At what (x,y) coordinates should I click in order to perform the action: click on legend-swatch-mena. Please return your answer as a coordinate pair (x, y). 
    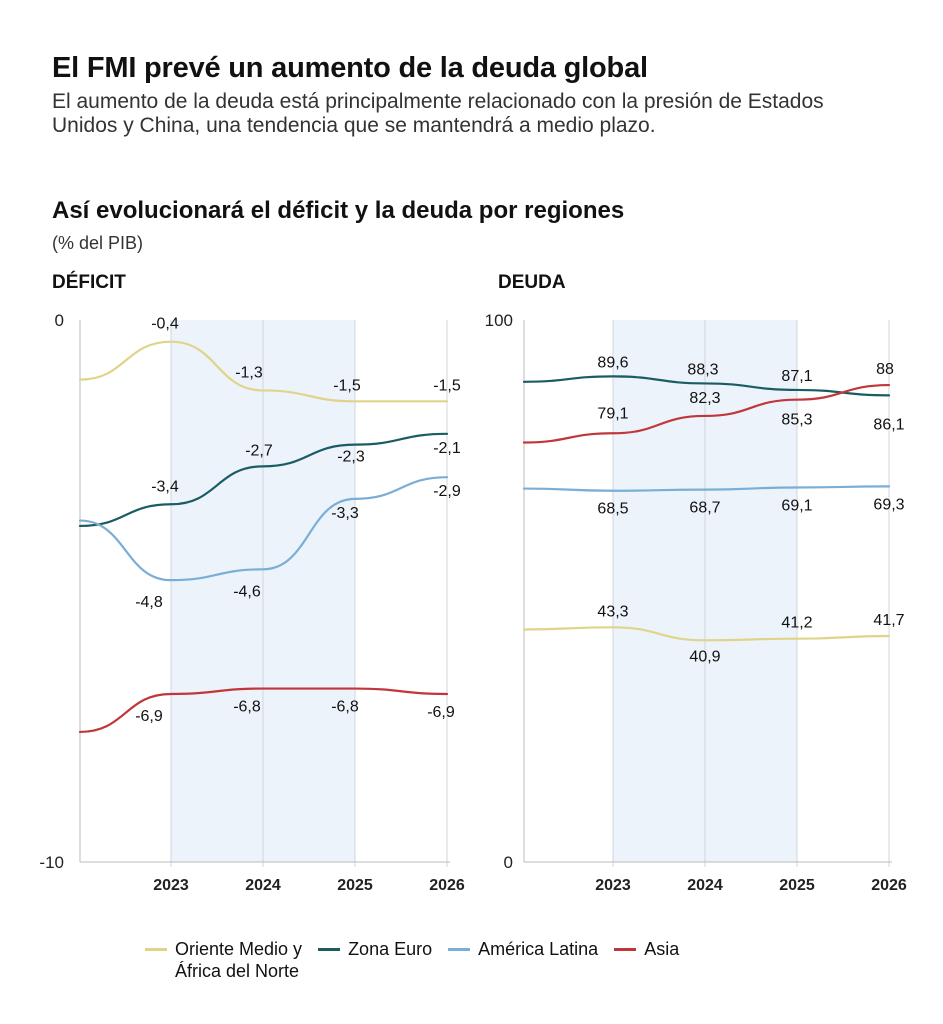
    Looking at the image, I should click on (156, 949).